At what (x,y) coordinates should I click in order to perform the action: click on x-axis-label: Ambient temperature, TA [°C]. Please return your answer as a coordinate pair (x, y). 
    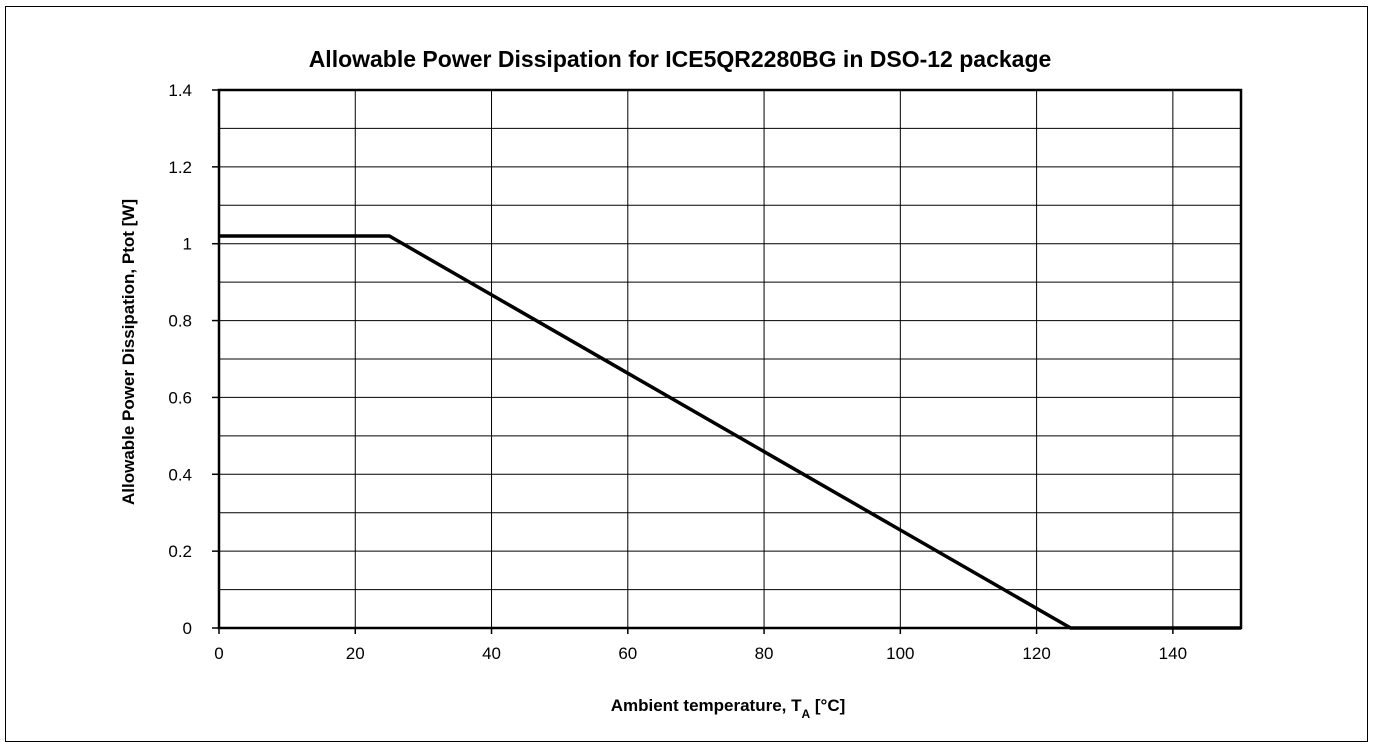
    Looking at the image, I should click on (728, 708).